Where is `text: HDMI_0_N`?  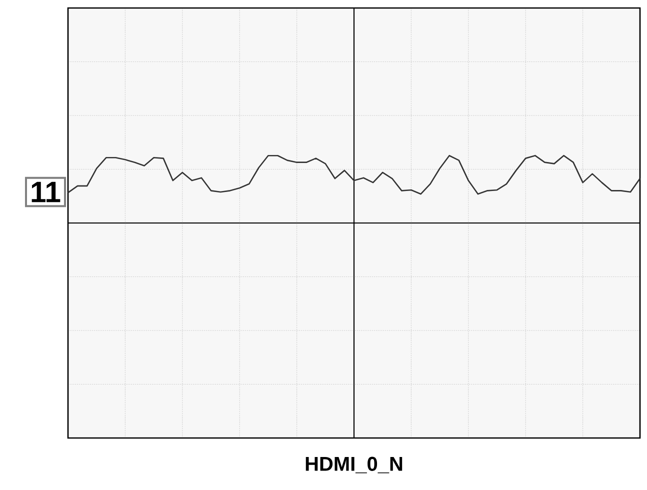
text: HDMI_0_N is located at coordinates (354, 465).